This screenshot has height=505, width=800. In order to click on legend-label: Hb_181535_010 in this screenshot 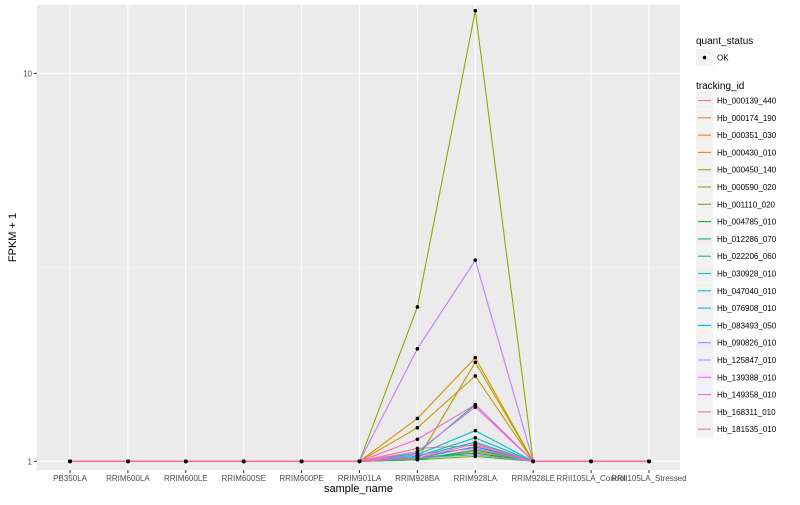, I will do `click(747, 429)`.